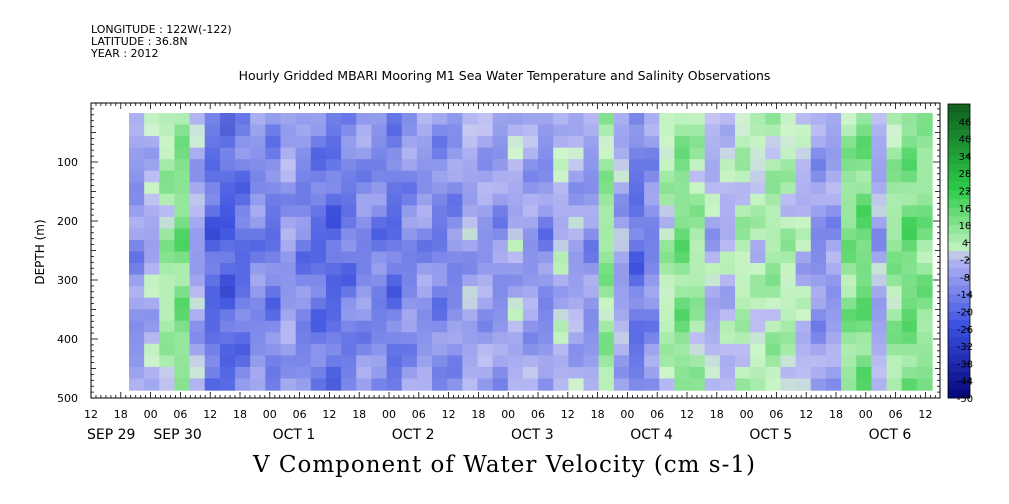 This screenshot has width=1009, height=504. Describe the element at coordinates (67, 162) in the screenshot. I see `y-tick-label: 100` at that location.